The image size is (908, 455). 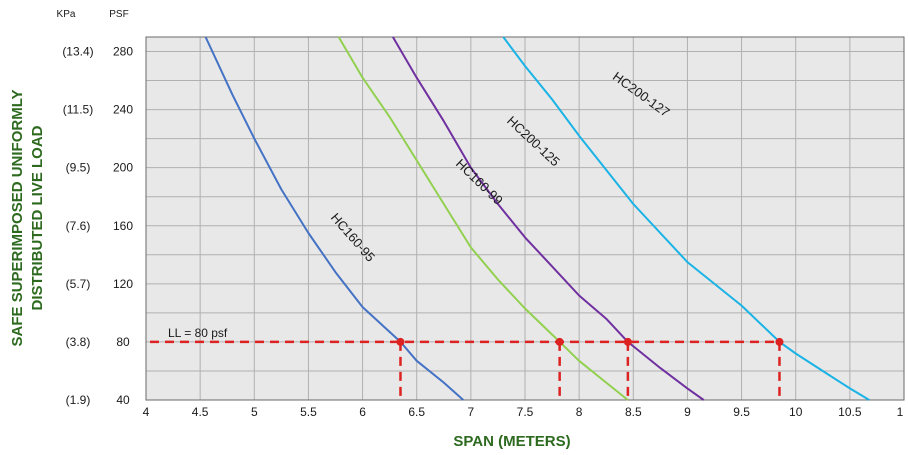 What do you see at coordinates (200, 412) in the screenshot?
I see `x-tick-label: 4.5` at bounding box center [200, 412].